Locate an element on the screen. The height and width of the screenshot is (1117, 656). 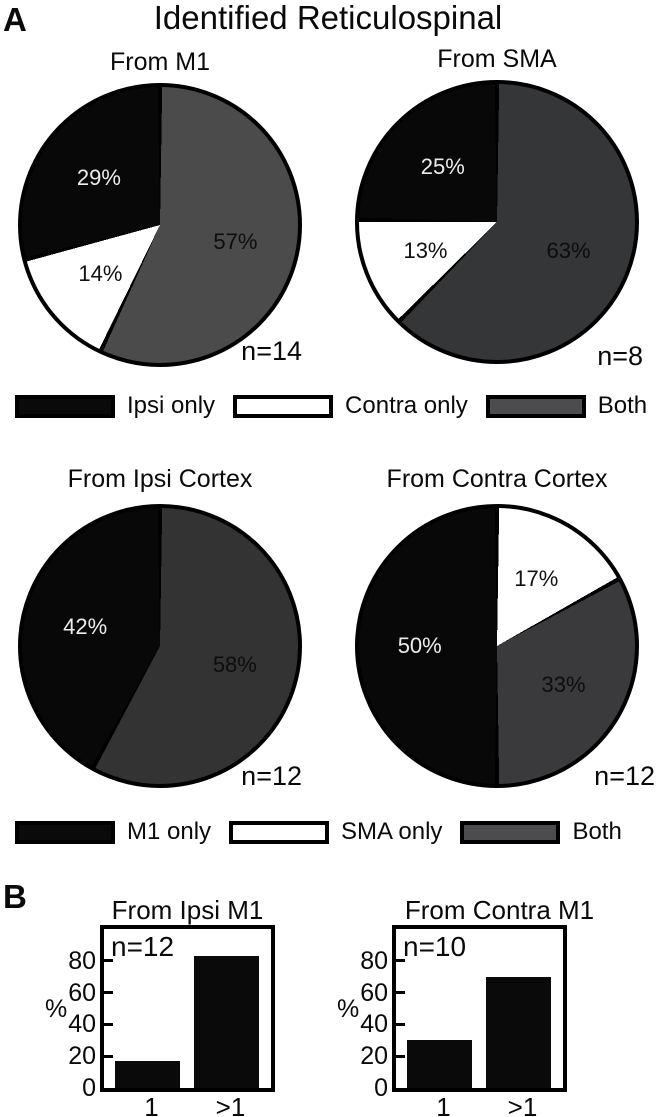
pie-circle: 63% 13% 25% is located at coordinates (497, 222).